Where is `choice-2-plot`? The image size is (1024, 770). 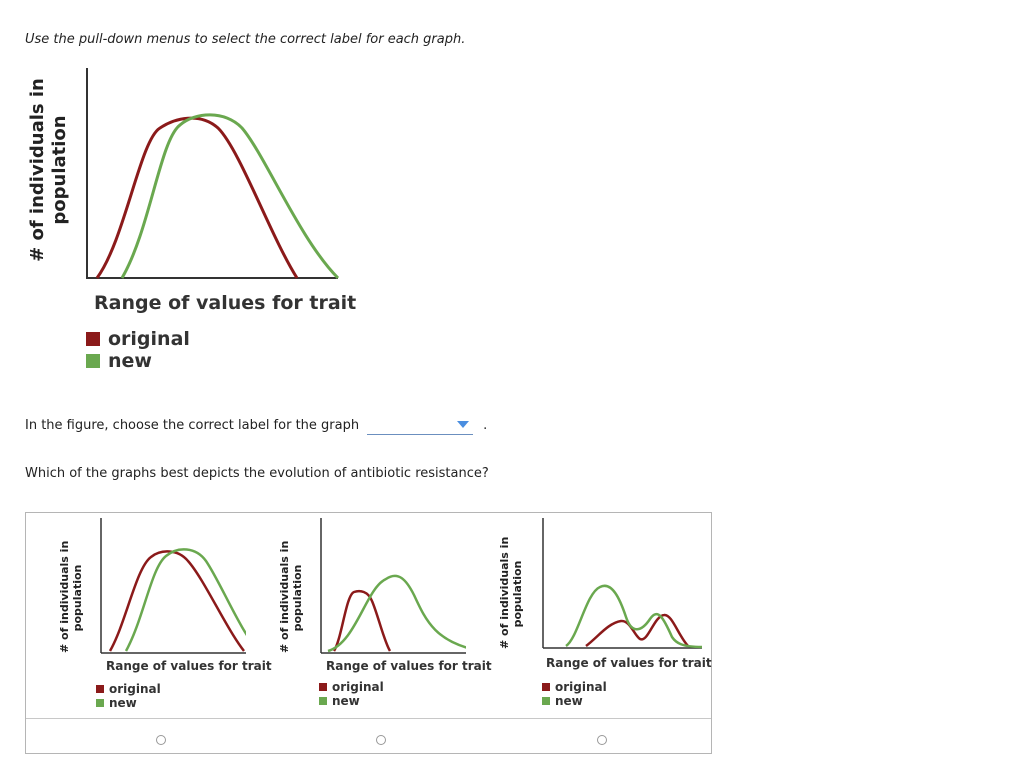
choice-2-plot is located at coordinates (393, 586).